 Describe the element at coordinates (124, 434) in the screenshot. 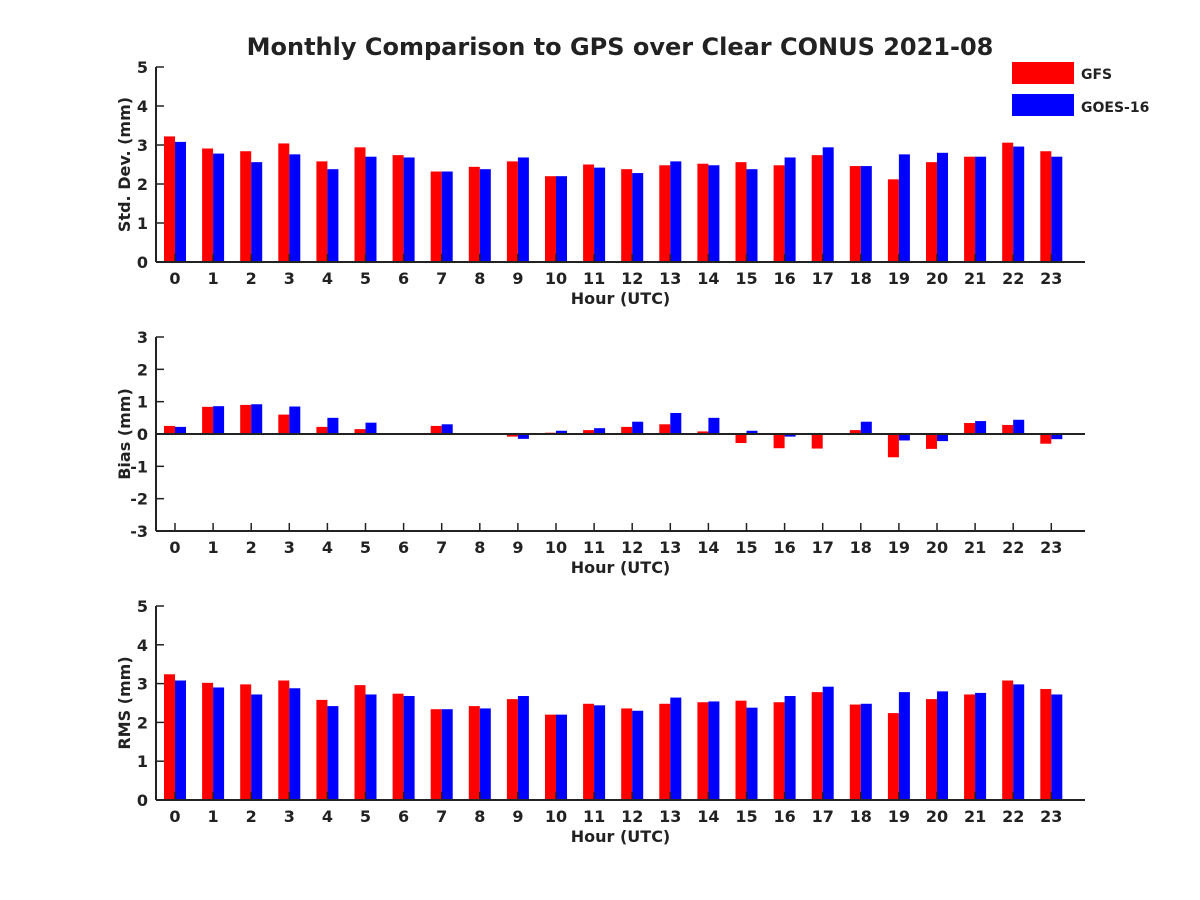

I see `y-axis-label: Bias (mm)` at that location.